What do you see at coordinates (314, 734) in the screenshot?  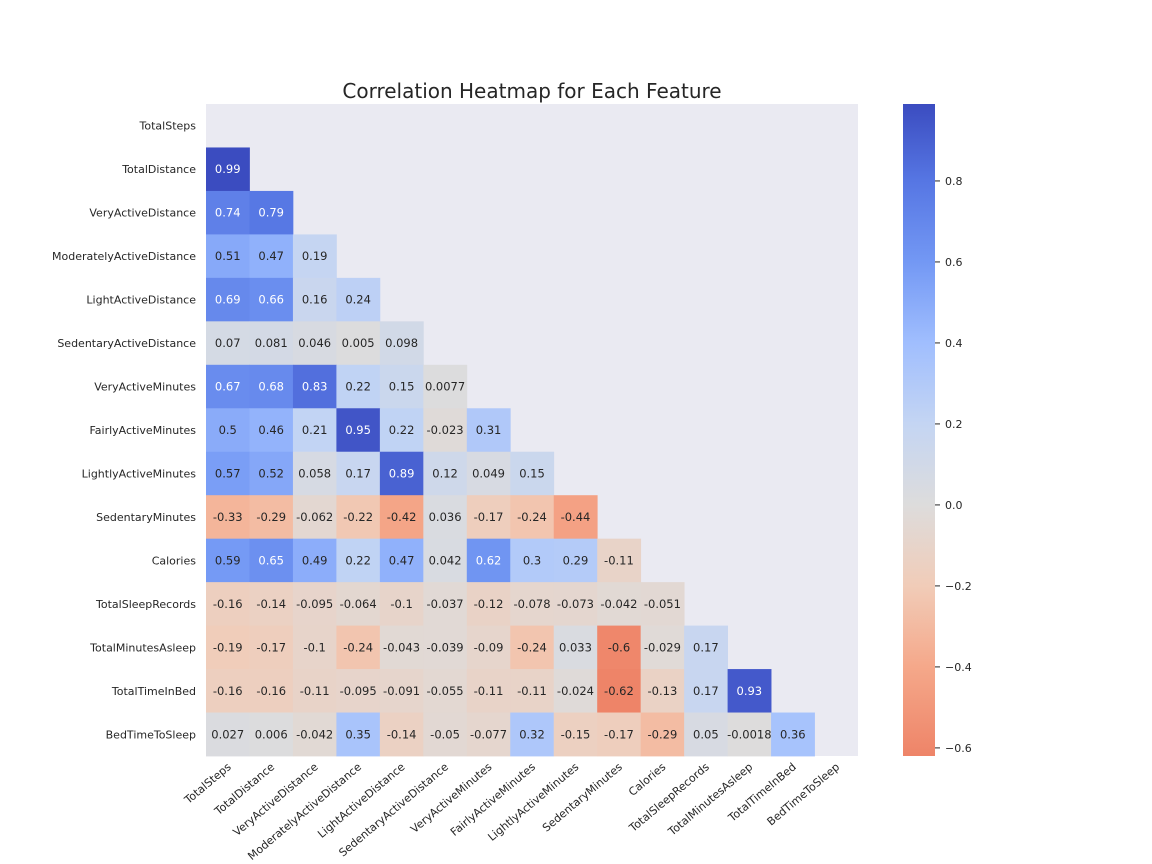 I see `cell-value-label: -0.042` at bounding box center [314, 734].